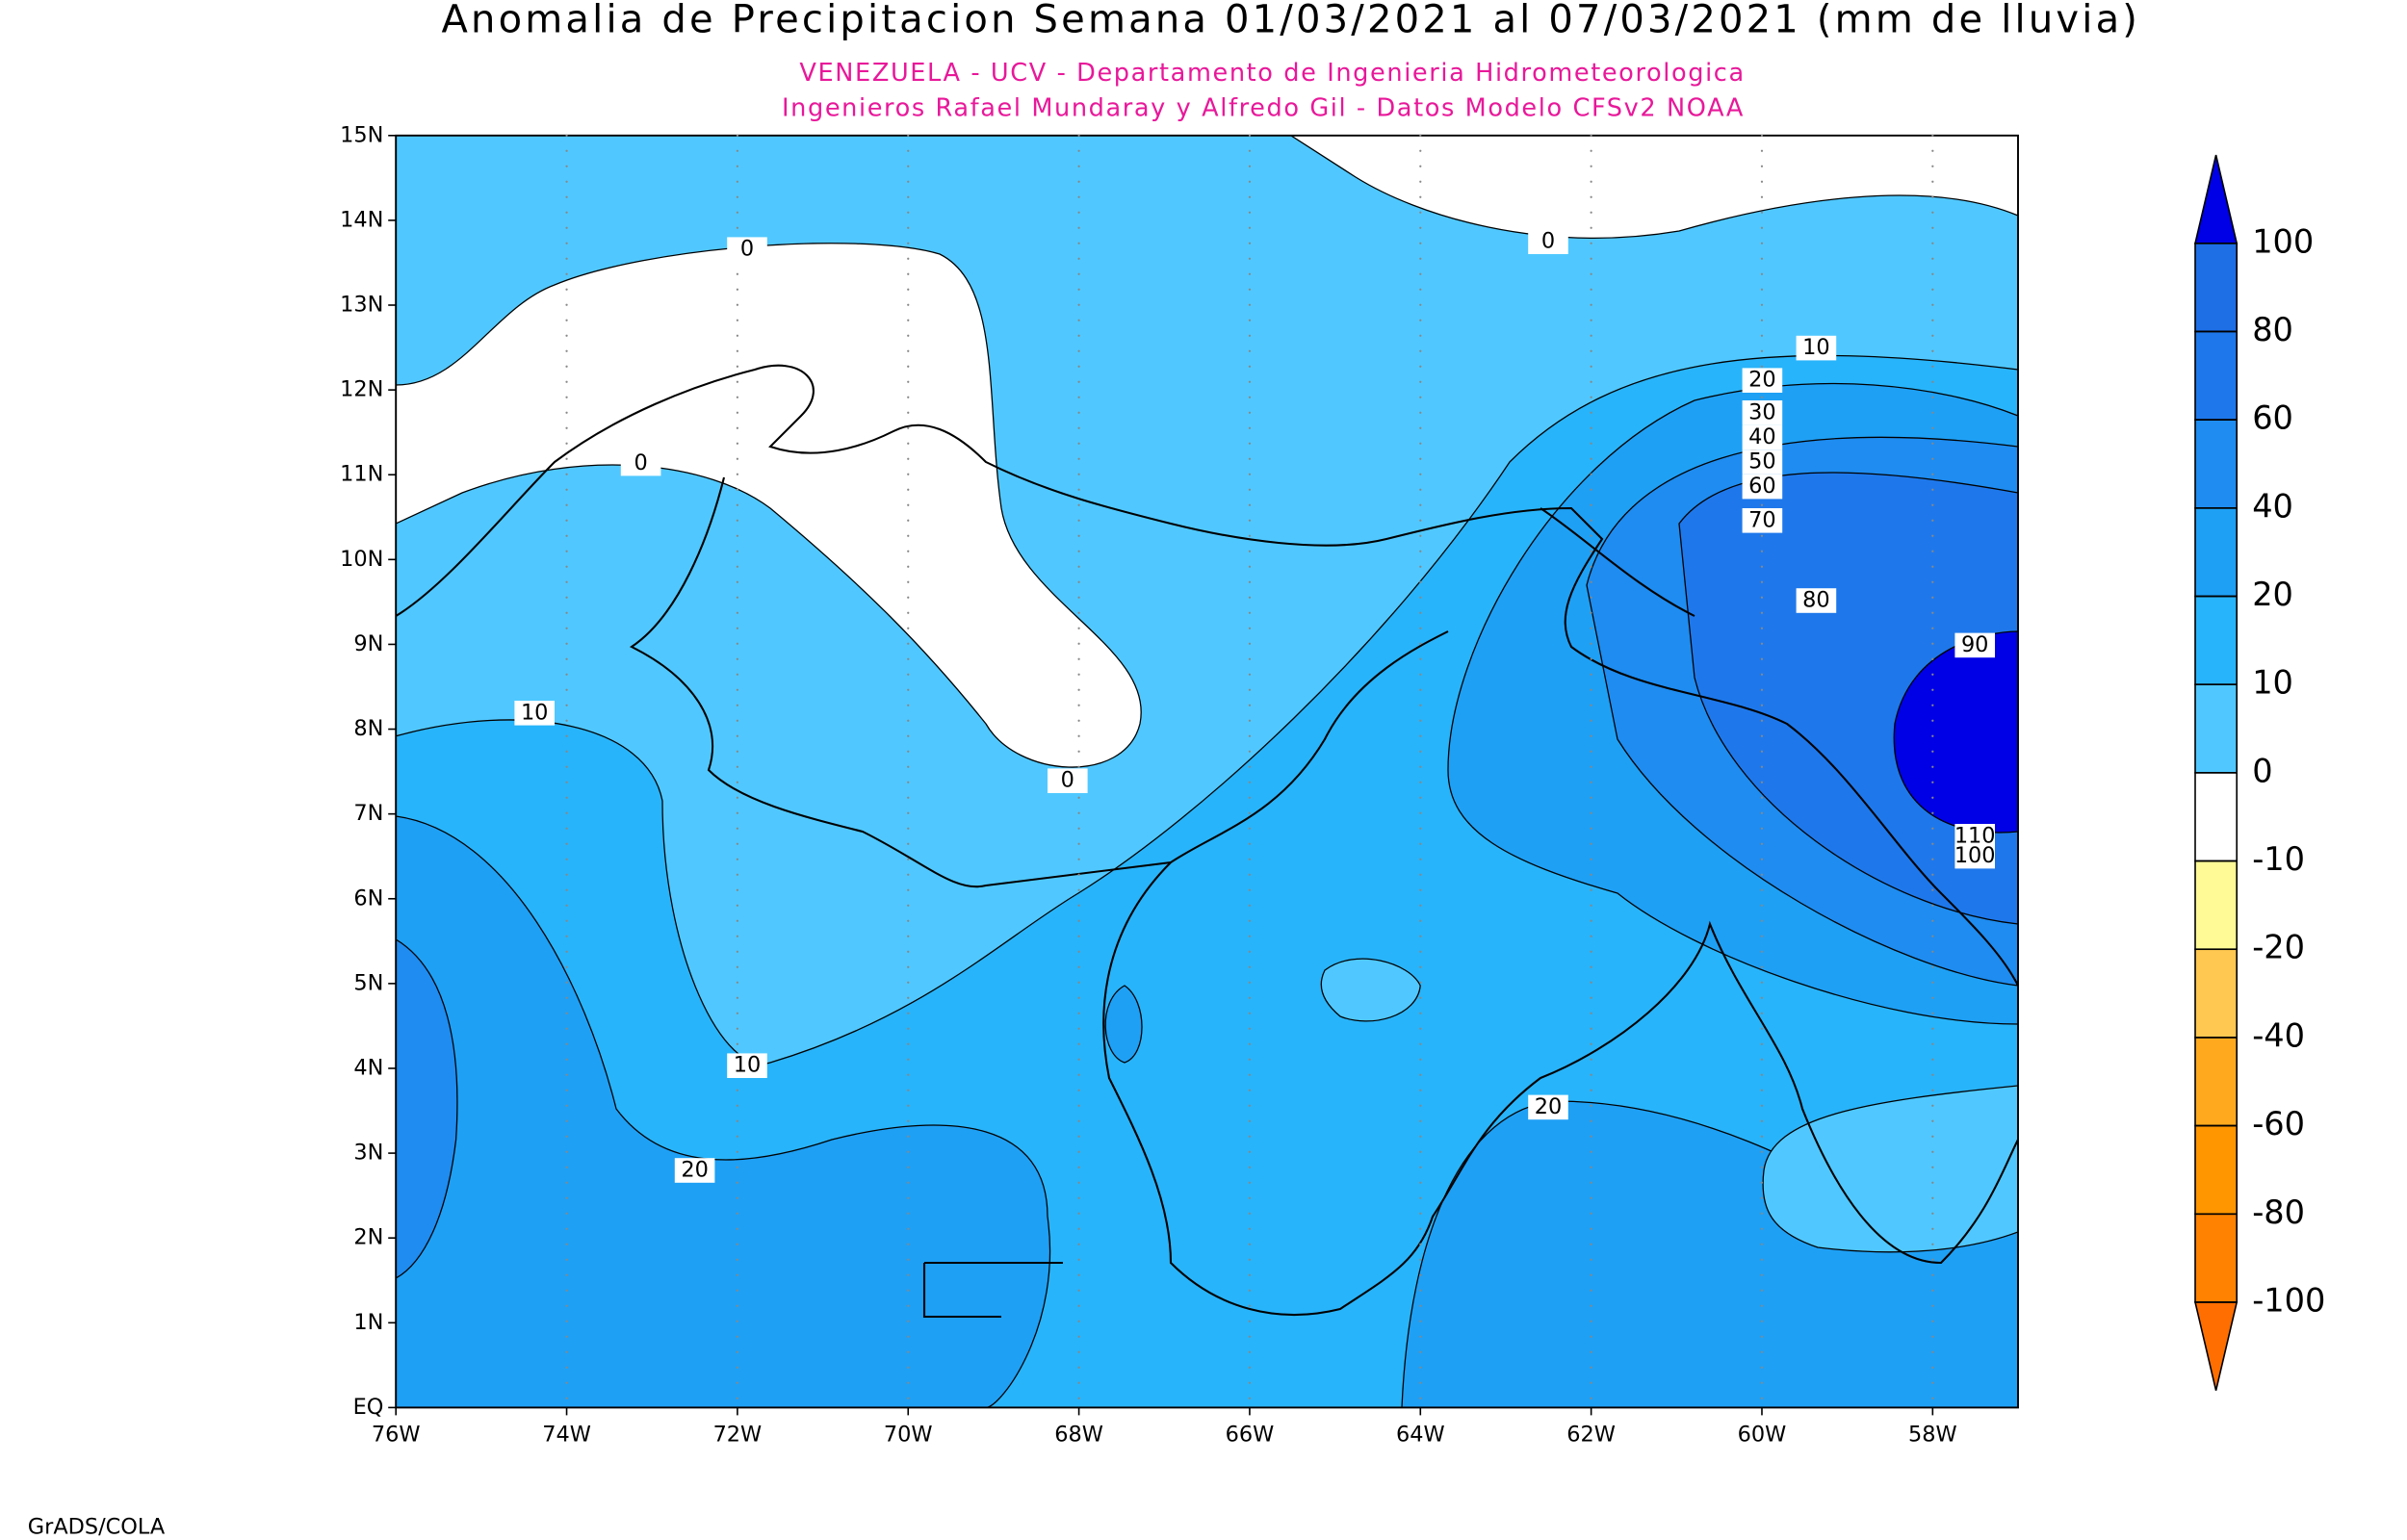 This screenshot has height=1540, width=2407. Describe the element at coordinates (368, 1067) in the screenshot. I see `y-tick-label: 4N` at that location.